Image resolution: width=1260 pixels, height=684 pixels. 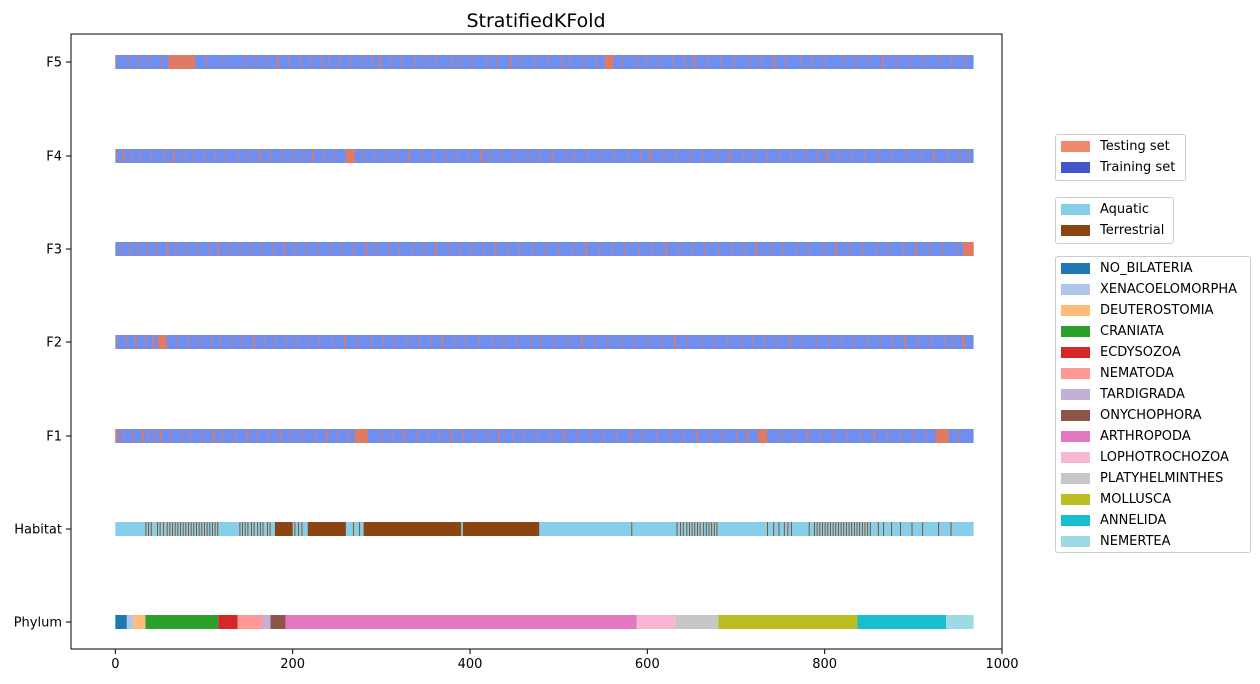 I want to click on legend-habitat: Aquatic Terrestrial, so click(x=1114, y=220).